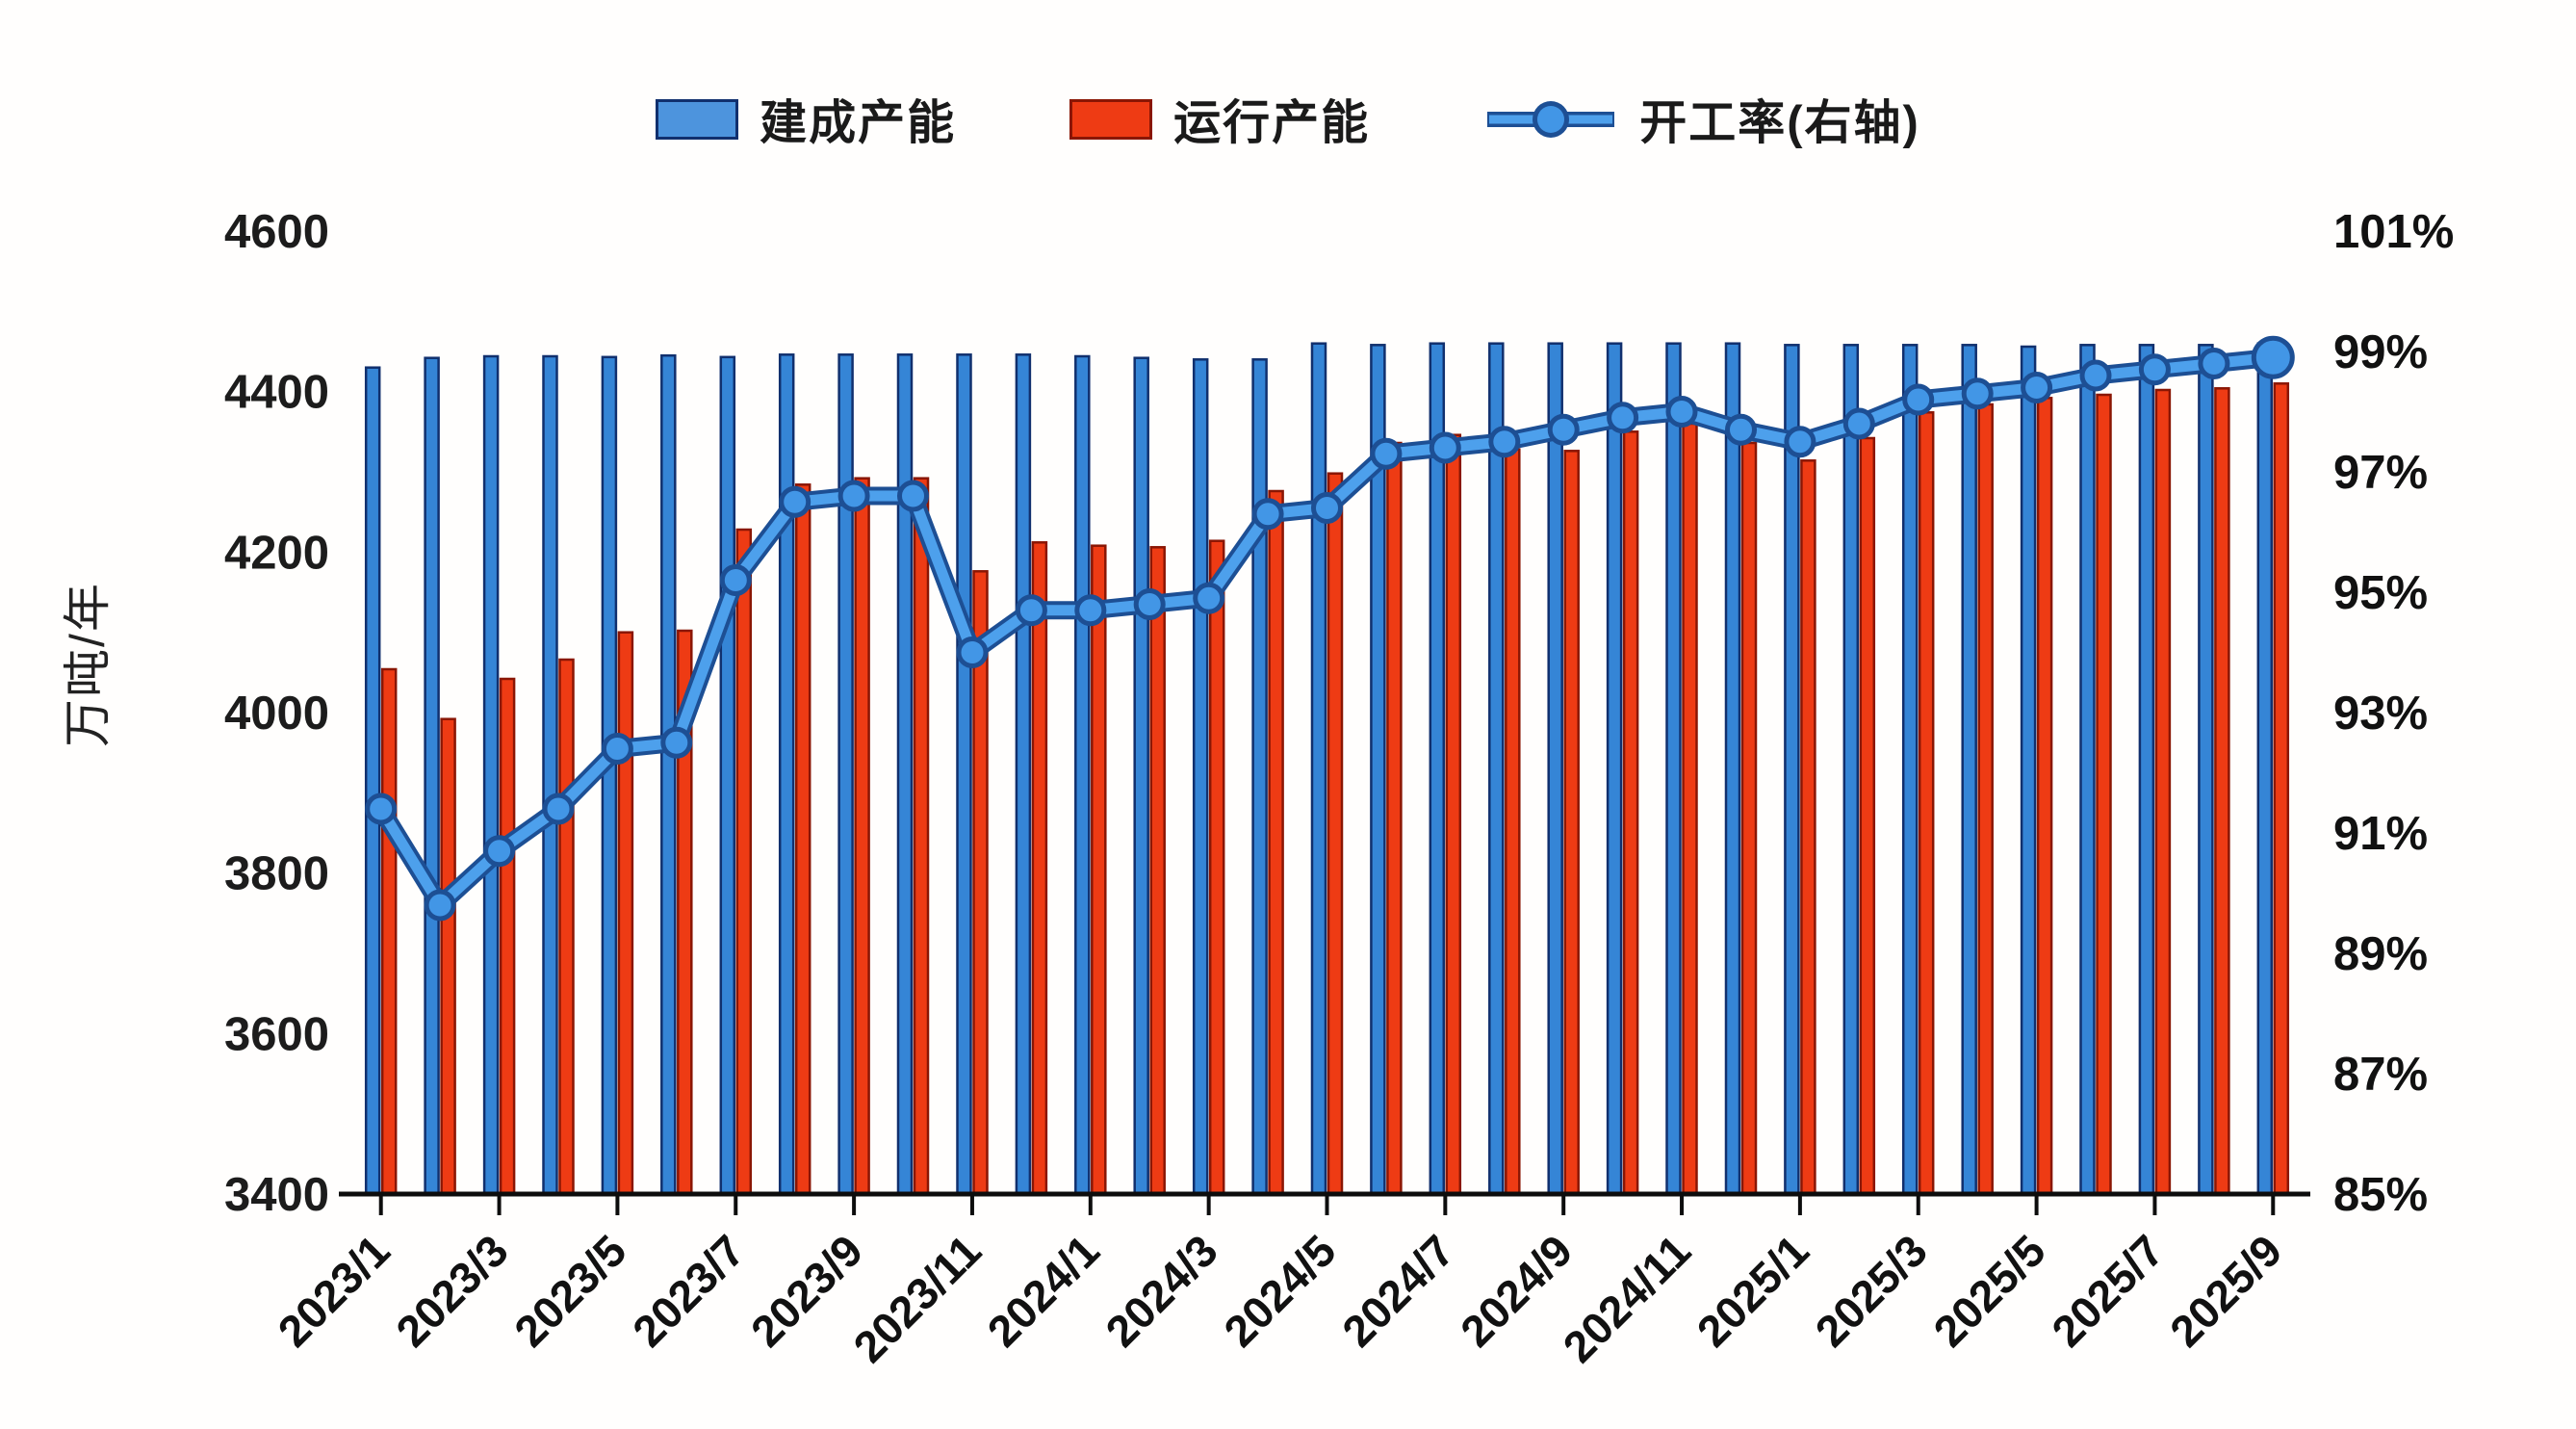 This screenshot has height=1429, width=2576. I want to click on x-axis-tick-label: 2023/11, so click(917, 1299).